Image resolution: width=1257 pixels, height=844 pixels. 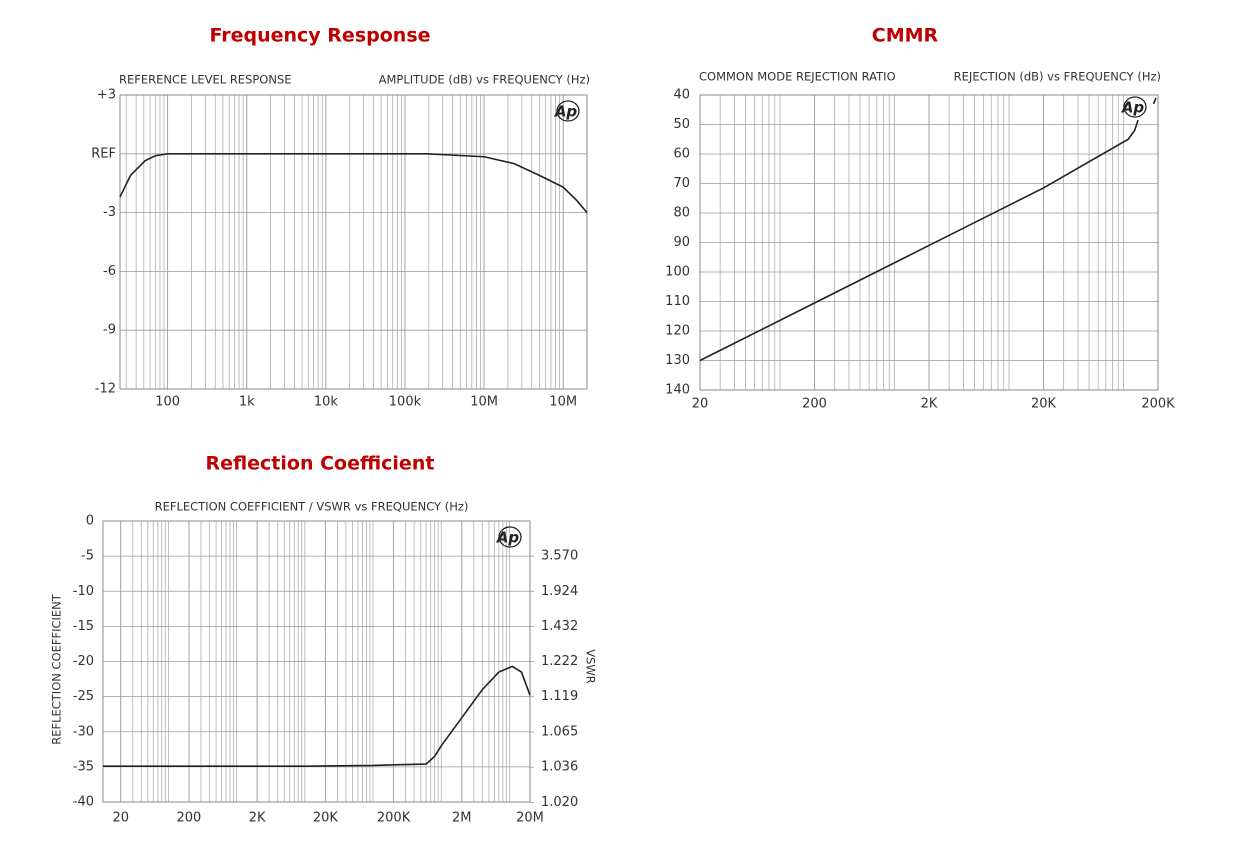 I want to click on chart-title: Reflection Coefficient, so click(x=320, y=464).